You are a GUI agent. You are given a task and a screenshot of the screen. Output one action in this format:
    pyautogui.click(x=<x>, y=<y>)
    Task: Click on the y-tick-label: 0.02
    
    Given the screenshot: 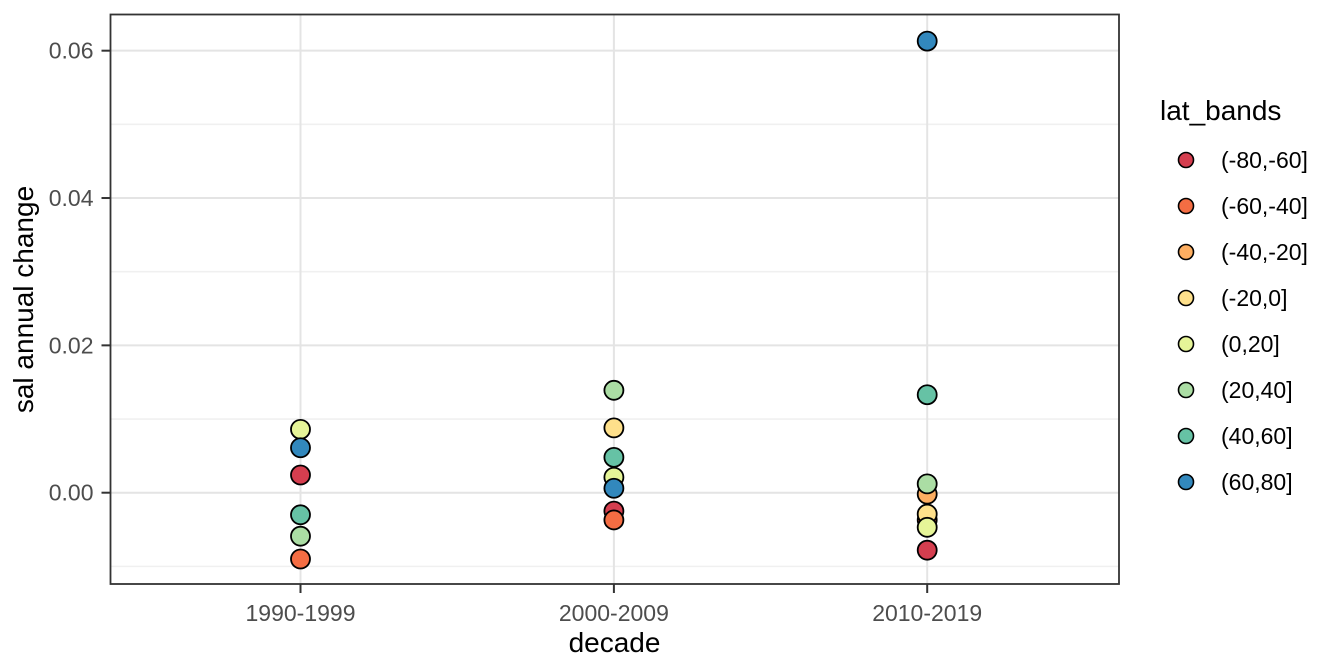 What is the action you would take?
    pyautogui.click(x=71, y=345)
    